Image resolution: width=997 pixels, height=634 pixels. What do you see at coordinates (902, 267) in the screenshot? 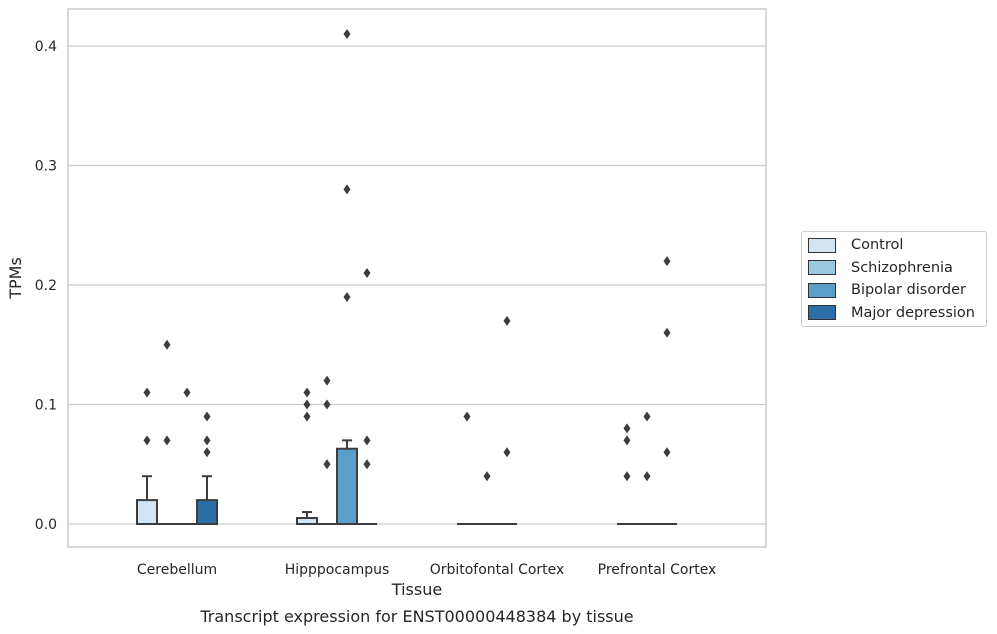
I see `legend-label: Schizophrenia` at bounding box center [902, 267].